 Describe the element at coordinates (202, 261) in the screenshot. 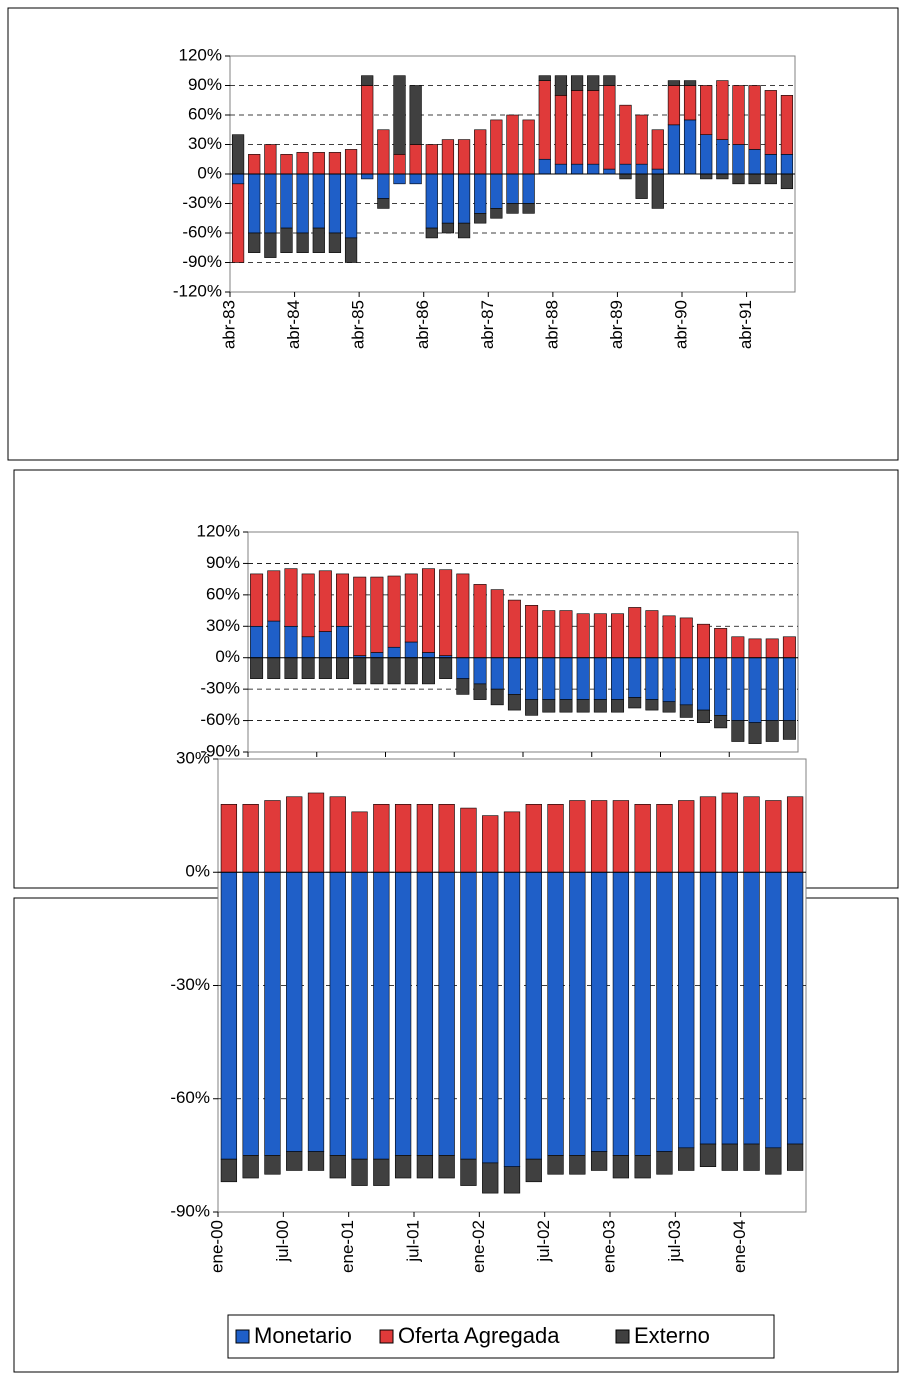

I see `y-tick-label: -90%` at that location.